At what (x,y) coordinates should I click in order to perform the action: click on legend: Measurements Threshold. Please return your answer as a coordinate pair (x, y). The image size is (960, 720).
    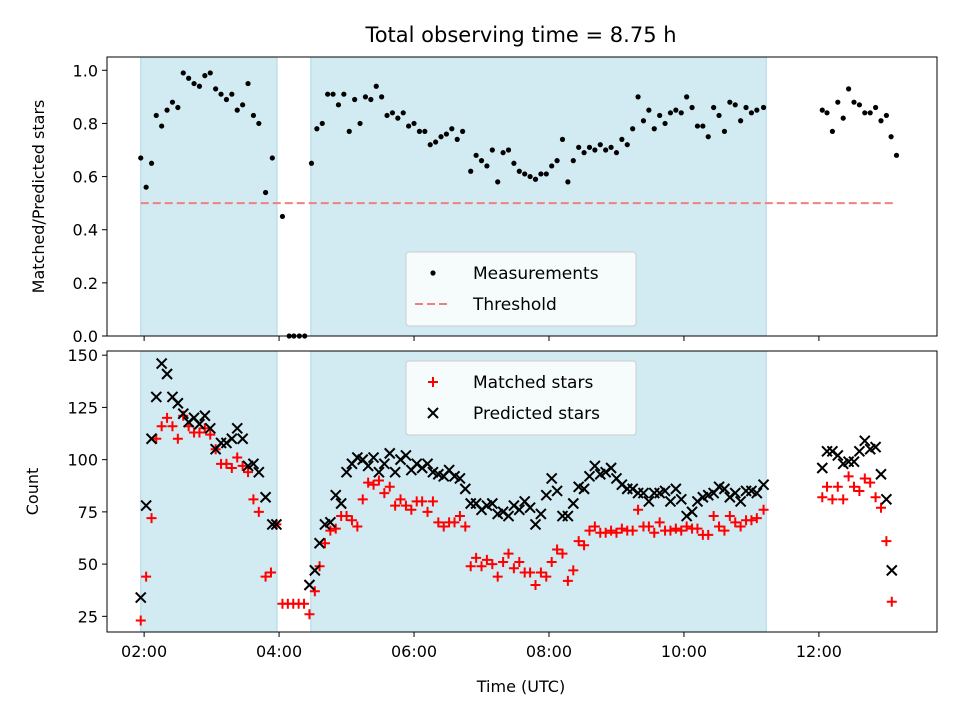
    Looking at the image, I should click on (521, 289).